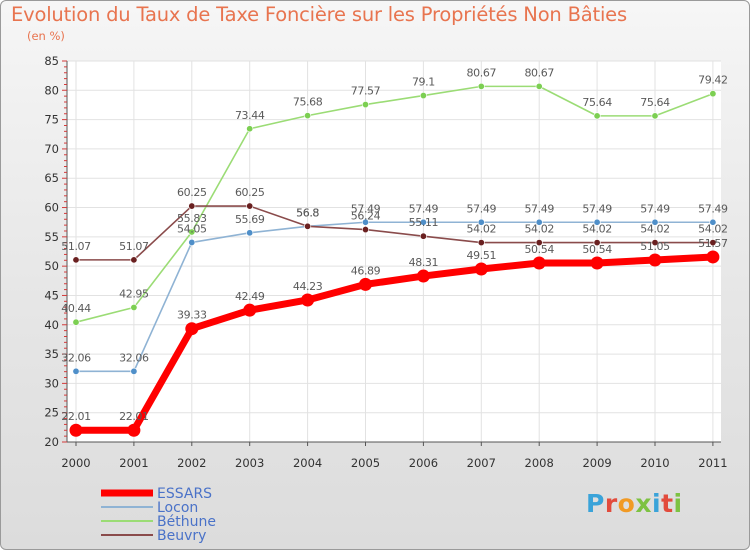 This screenshot has width=750, height=550. What do you see at coordinates (51, 149) in the screenshot?
I see `y-tick-label: 70` at bounding box center [51, 149].